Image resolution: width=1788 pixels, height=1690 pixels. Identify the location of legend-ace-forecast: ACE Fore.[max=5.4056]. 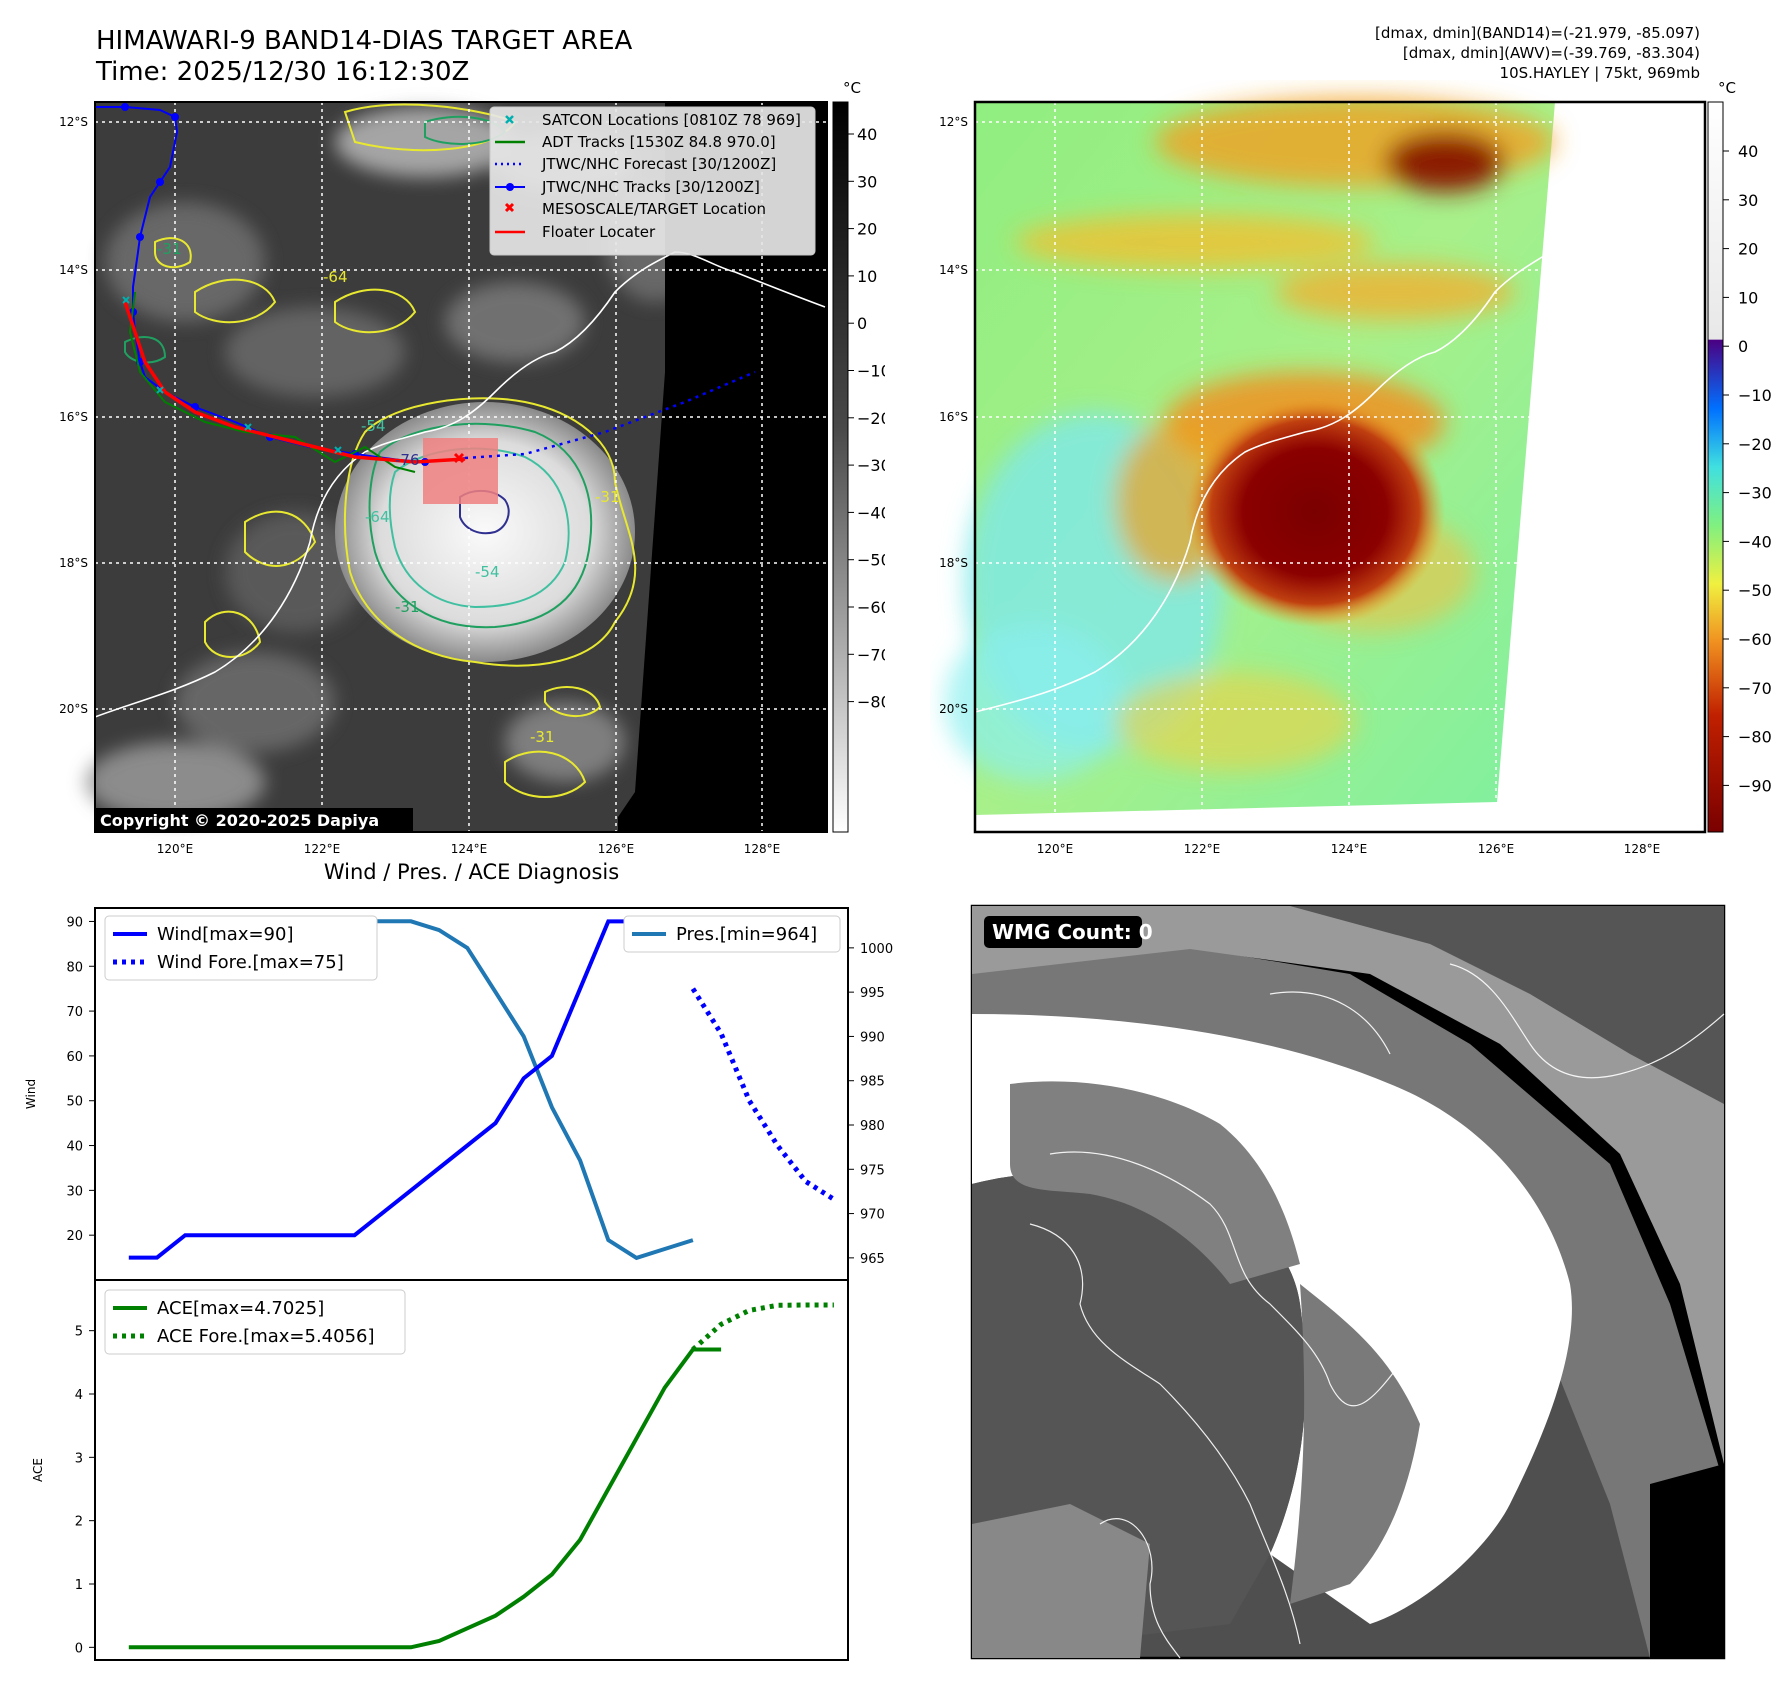
(266, 1336).